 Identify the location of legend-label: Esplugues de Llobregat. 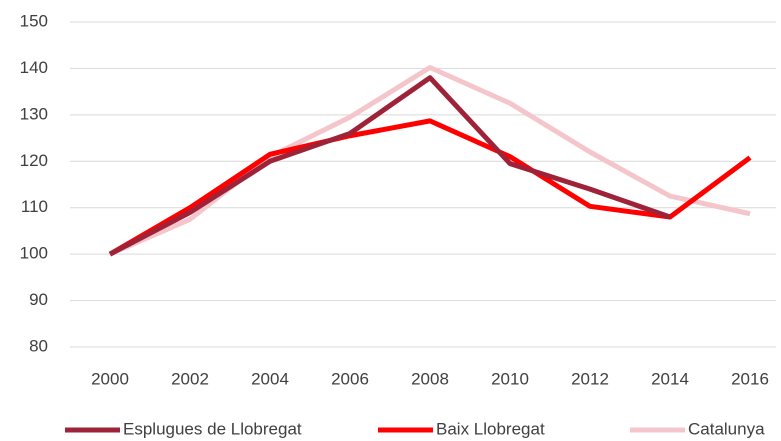
(212, 428).